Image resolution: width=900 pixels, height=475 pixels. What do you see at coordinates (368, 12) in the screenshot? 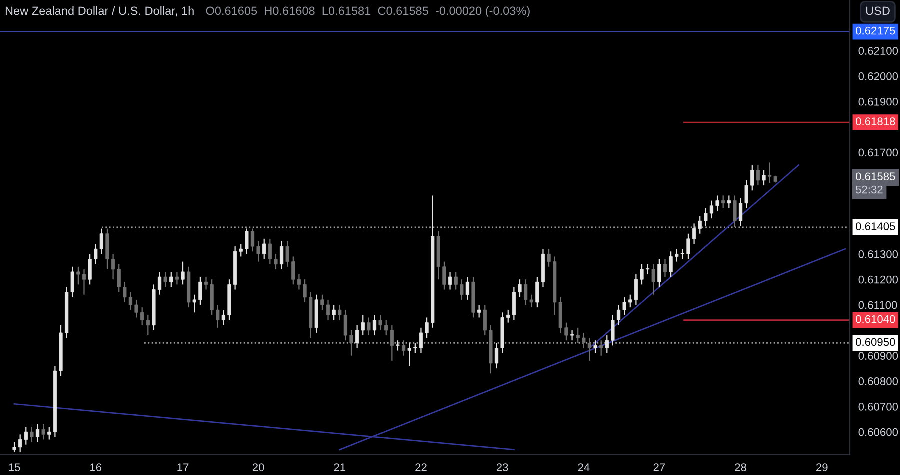
I see `text: O0.61605 H0.61608 L0.61581 C0.61585 -0.00020 (-0.03%)` at bounding box center [368, 12].